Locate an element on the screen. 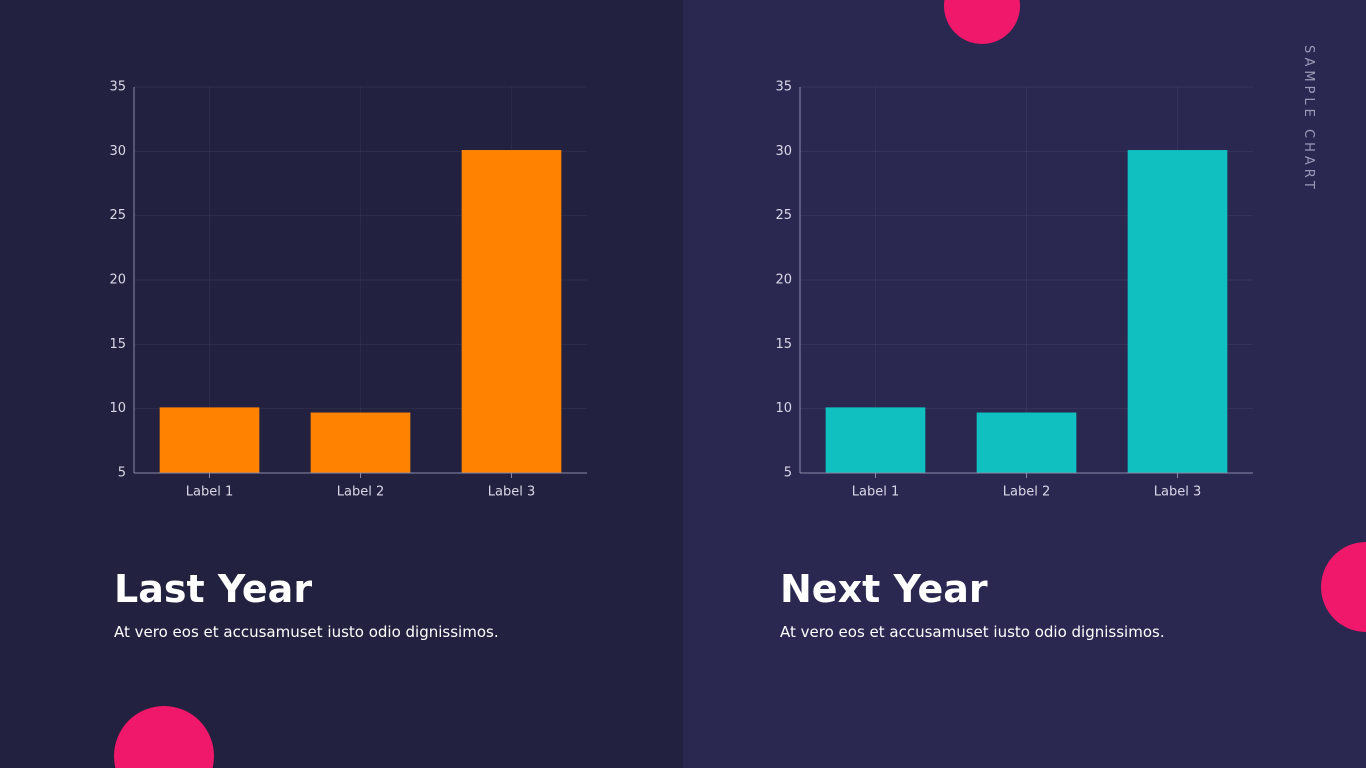  side-label: SAMPLE CHART is located at coordinates (1308, 119).